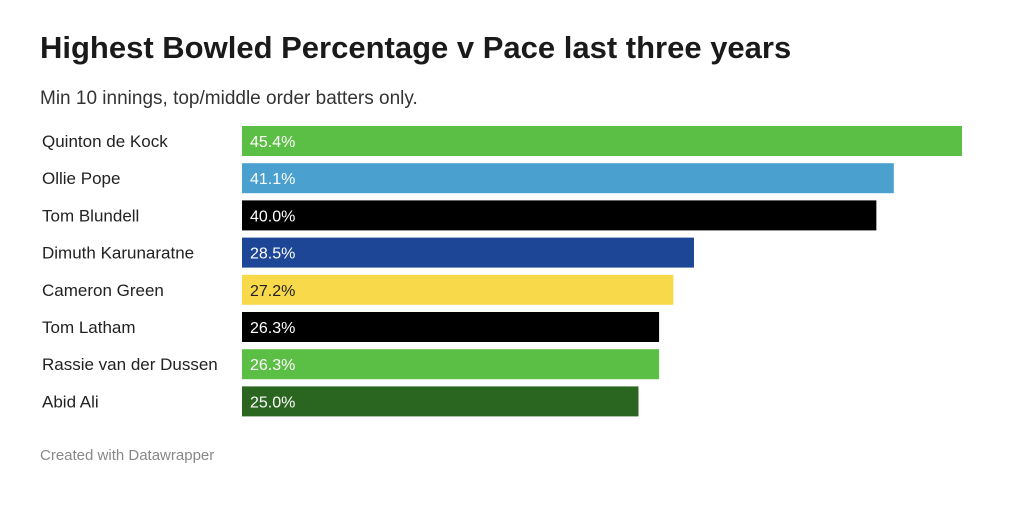  Describe the element at coordinates (272, 142) in the screenshot. I see `value-label: 45.4%` at that location.